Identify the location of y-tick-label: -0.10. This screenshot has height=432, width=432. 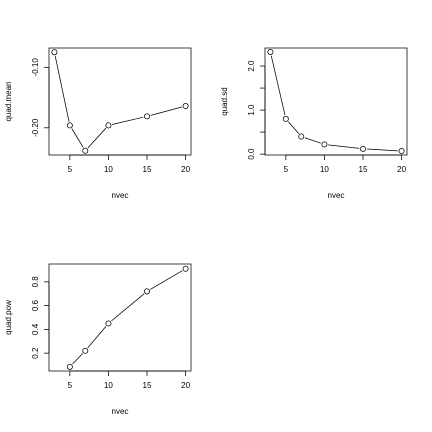
(35, 67).